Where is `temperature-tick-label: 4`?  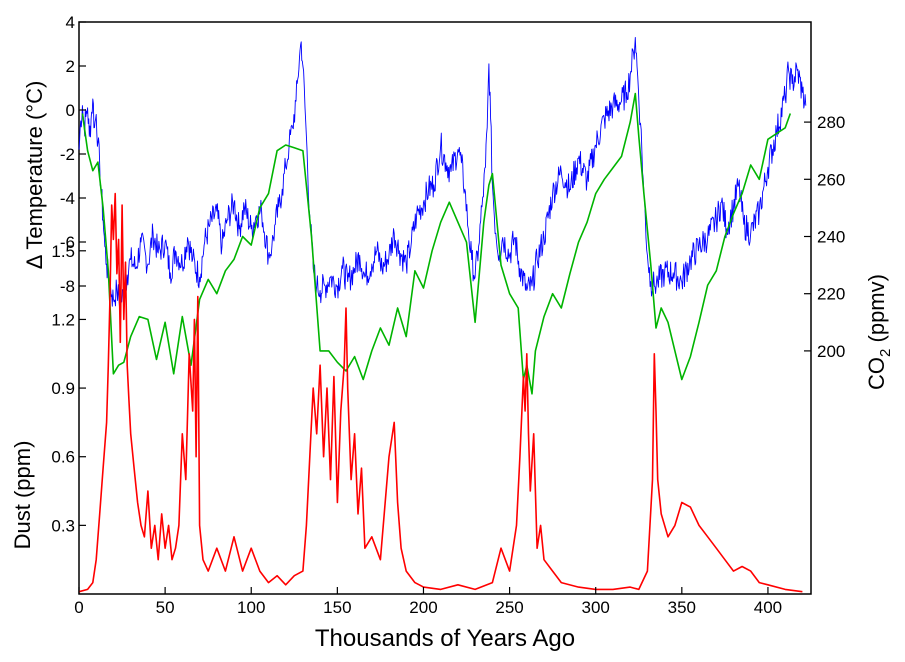
temperature-tick-label: 4 is located at coordinates (70, 22).